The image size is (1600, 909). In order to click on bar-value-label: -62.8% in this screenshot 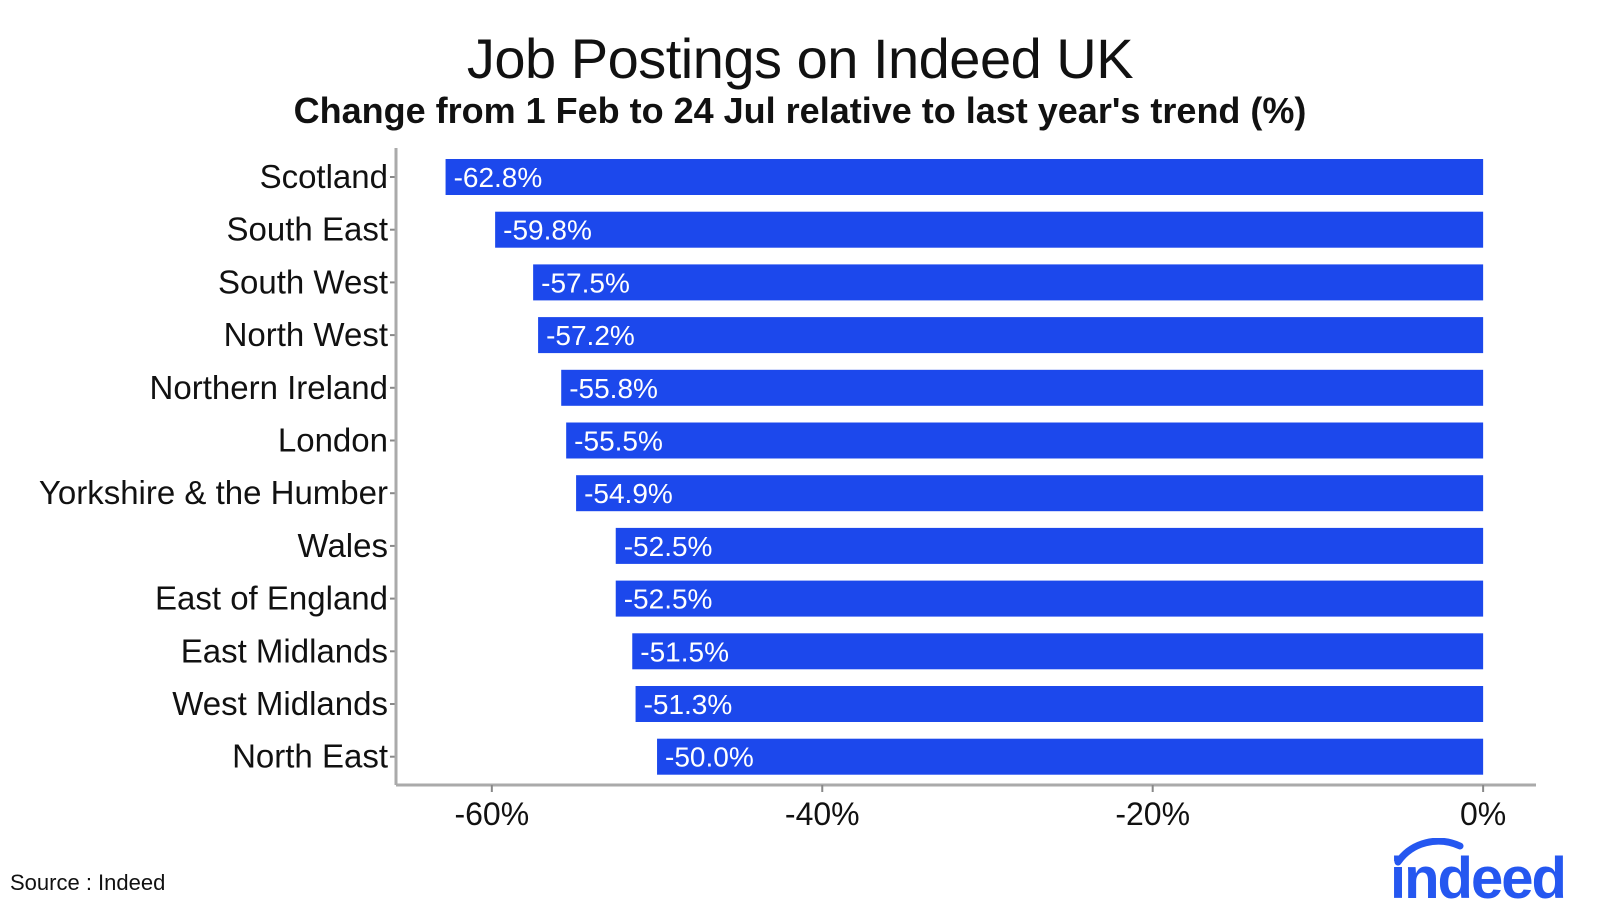, I will do `click(498, 177)`.